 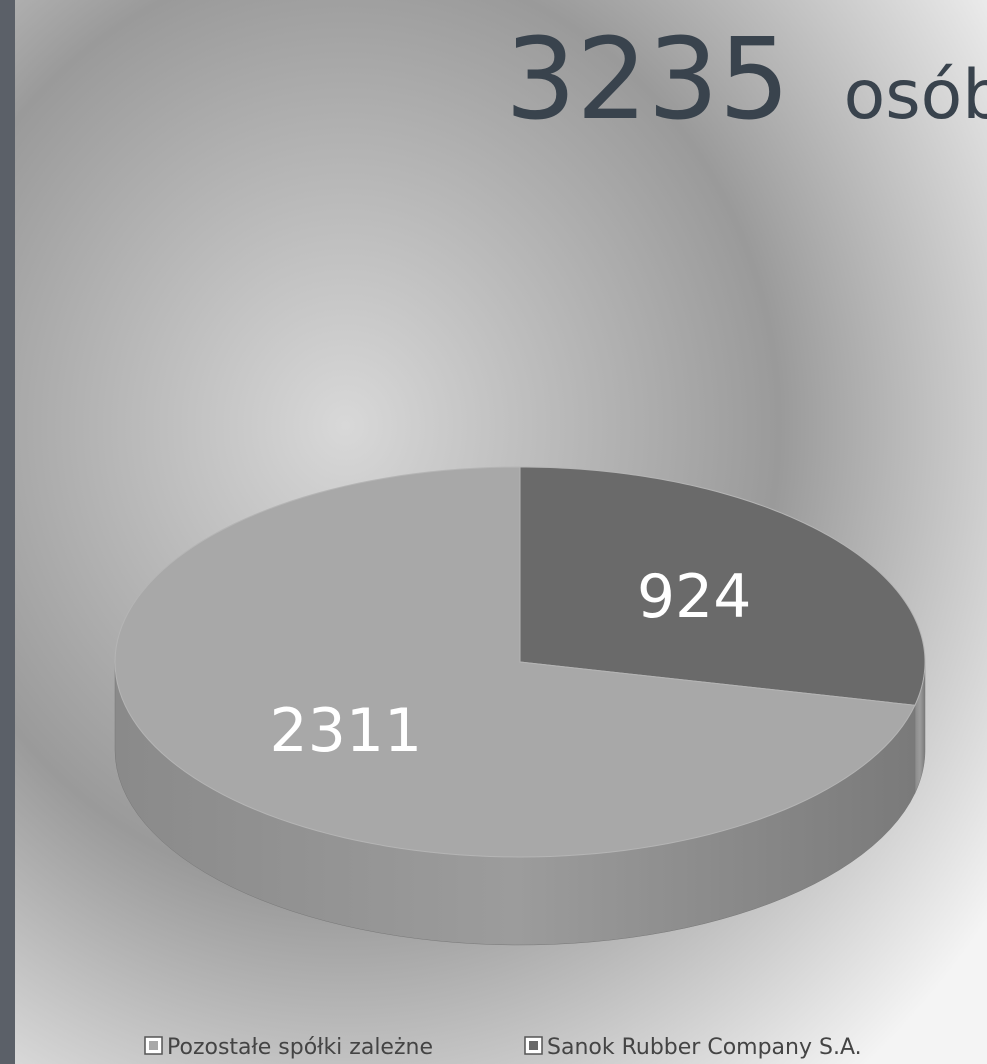 What do you see at coordinates (647, 80) in the screenshot?
I see `title-number: 3235` at bounding box center [647, 80].